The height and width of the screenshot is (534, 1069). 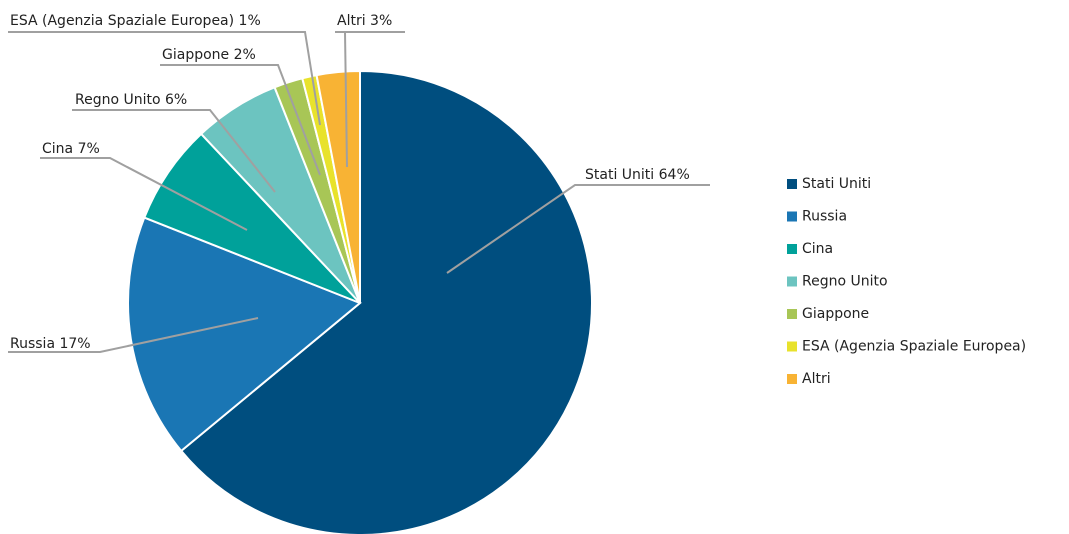 What do you see at coordinates (816, 379) in the screenshot?
I see `legend-label: Altri` at bounding box center [816, 379].